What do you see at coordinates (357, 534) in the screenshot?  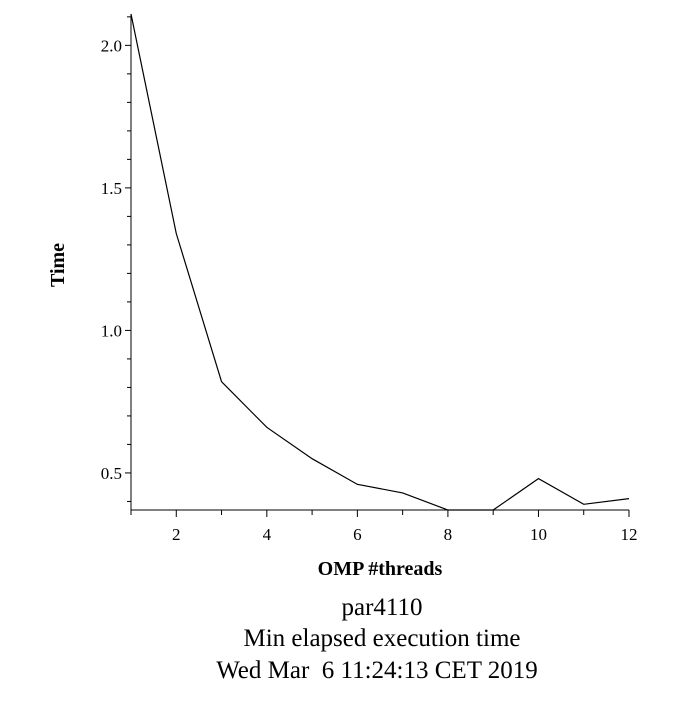 I see `x-tick-label: 6` at bounding box center [357, 534].